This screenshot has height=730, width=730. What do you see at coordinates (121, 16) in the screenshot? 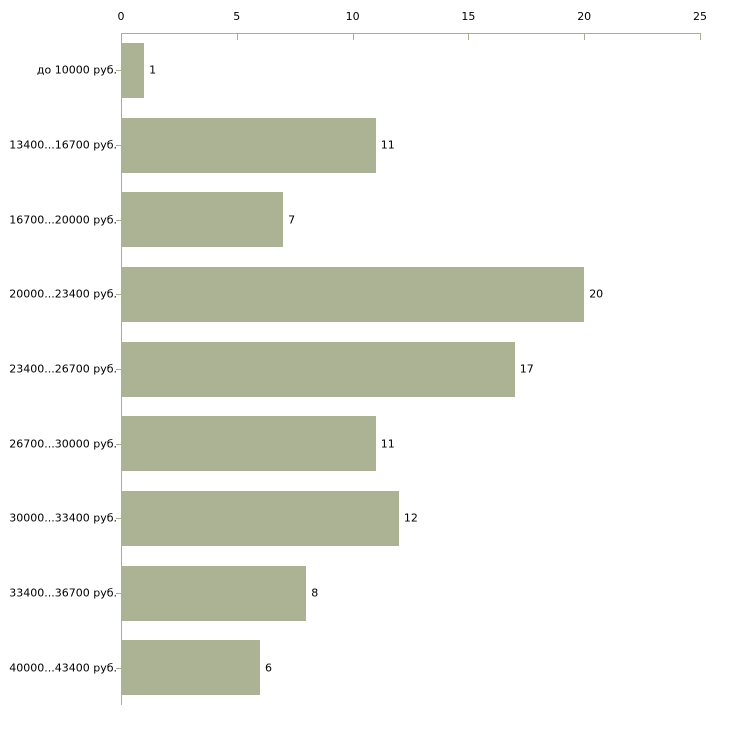
I see `x-axis-tick-label: 0` at bounding box center [121, 16].